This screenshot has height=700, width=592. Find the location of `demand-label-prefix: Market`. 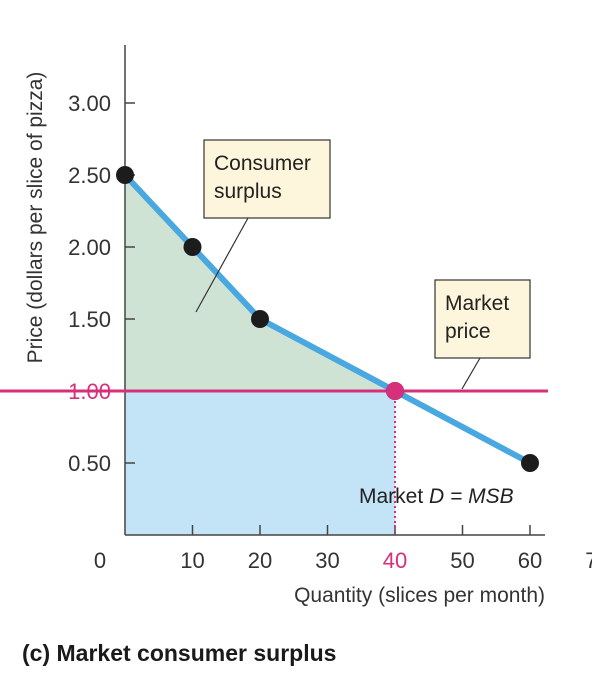

demand-label-prefix: Market is located at coordinates (394, 496).